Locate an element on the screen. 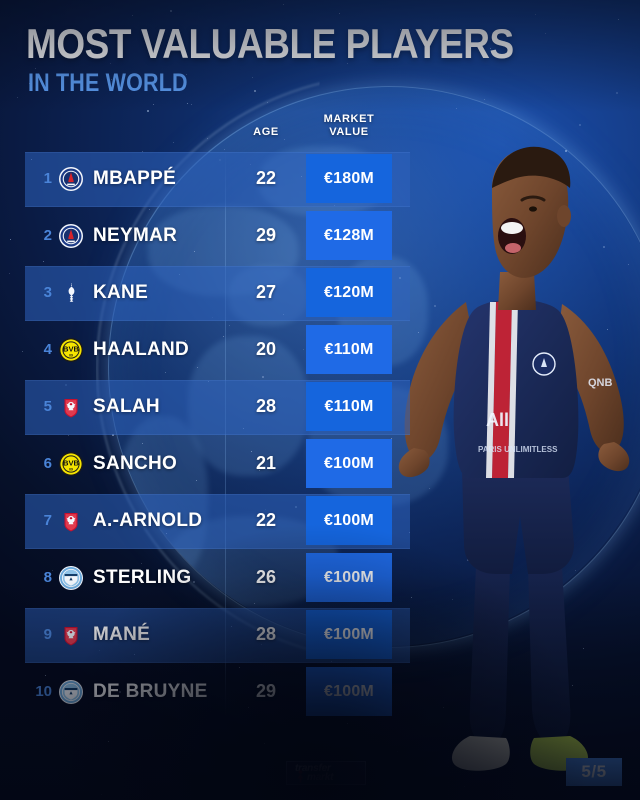  transfermarkt-figure-icon is located at coordinates (300, 776).